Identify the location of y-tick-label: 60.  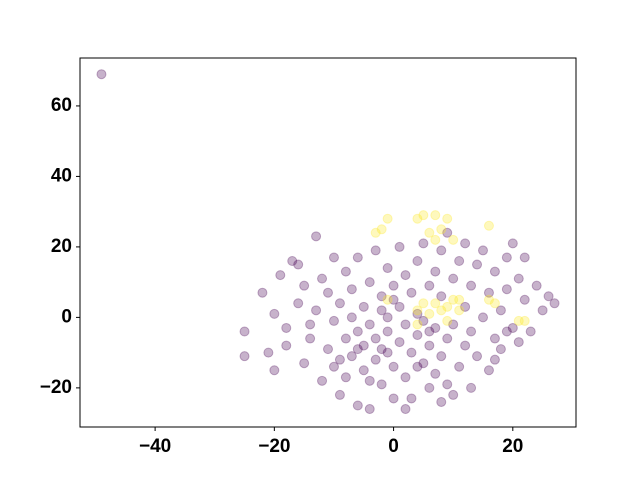
(61, 105).